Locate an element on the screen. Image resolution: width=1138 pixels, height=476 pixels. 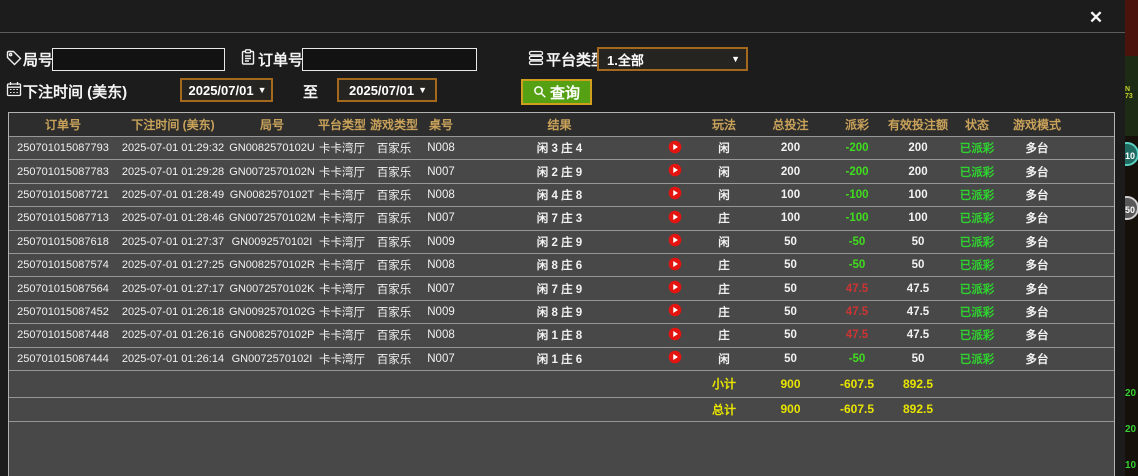
cell-payout: -200 is located at coordinates (857, 148).